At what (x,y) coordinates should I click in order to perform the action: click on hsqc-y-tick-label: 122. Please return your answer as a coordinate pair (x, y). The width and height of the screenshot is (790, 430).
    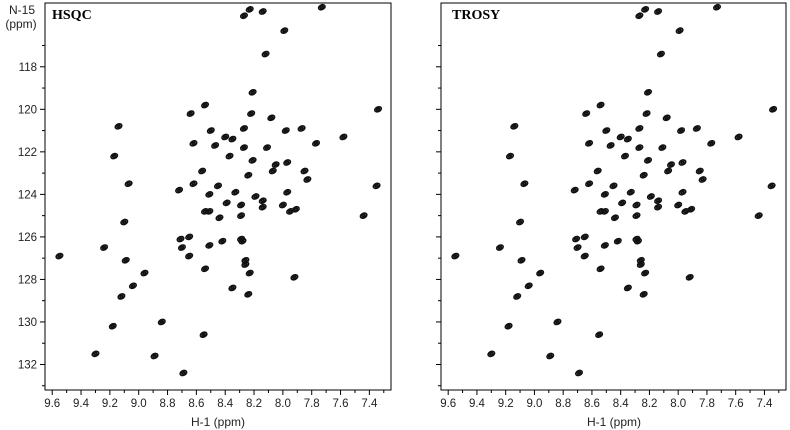
    Looking at the image, I should click on (27, 153).